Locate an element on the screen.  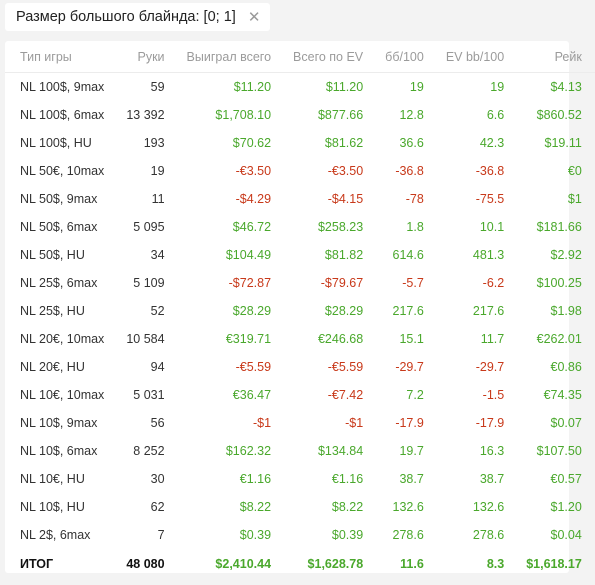
cell-hands: 62 is located at coordinates (157, 507).